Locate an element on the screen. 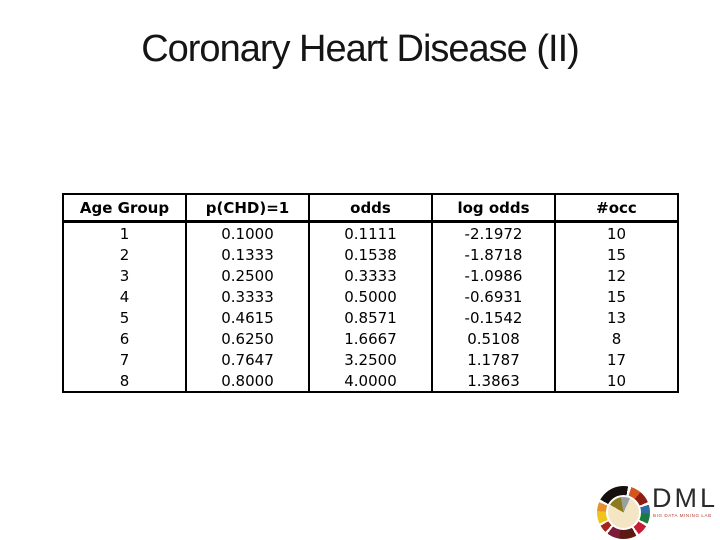  column-header-odds: odds is located at coordinates (370, 208).